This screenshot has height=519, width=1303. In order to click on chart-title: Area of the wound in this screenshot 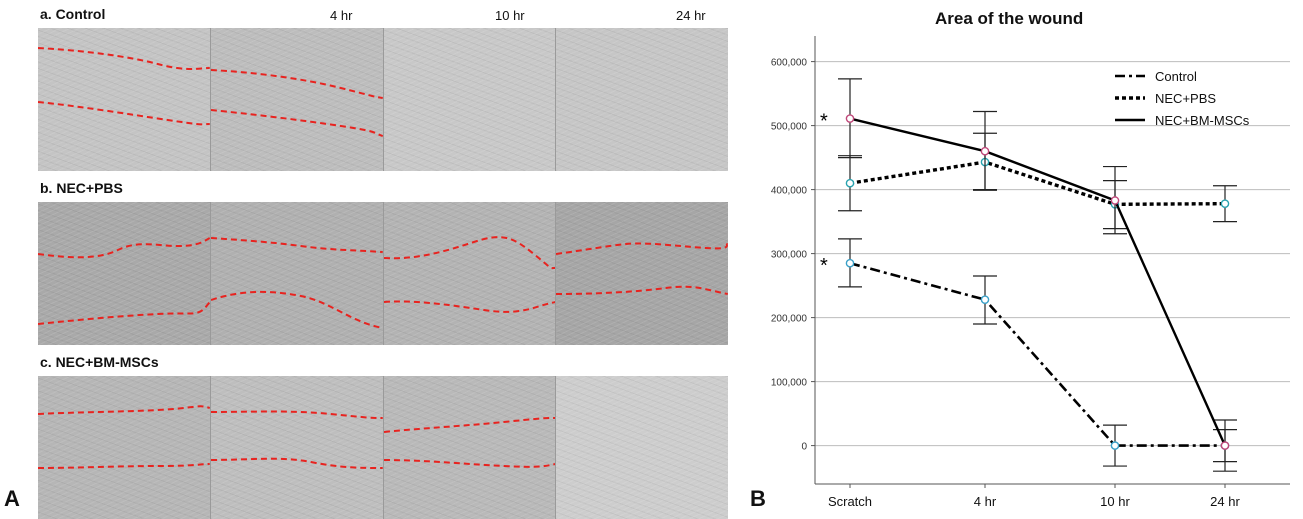, I will do `click(1009, 18)`.